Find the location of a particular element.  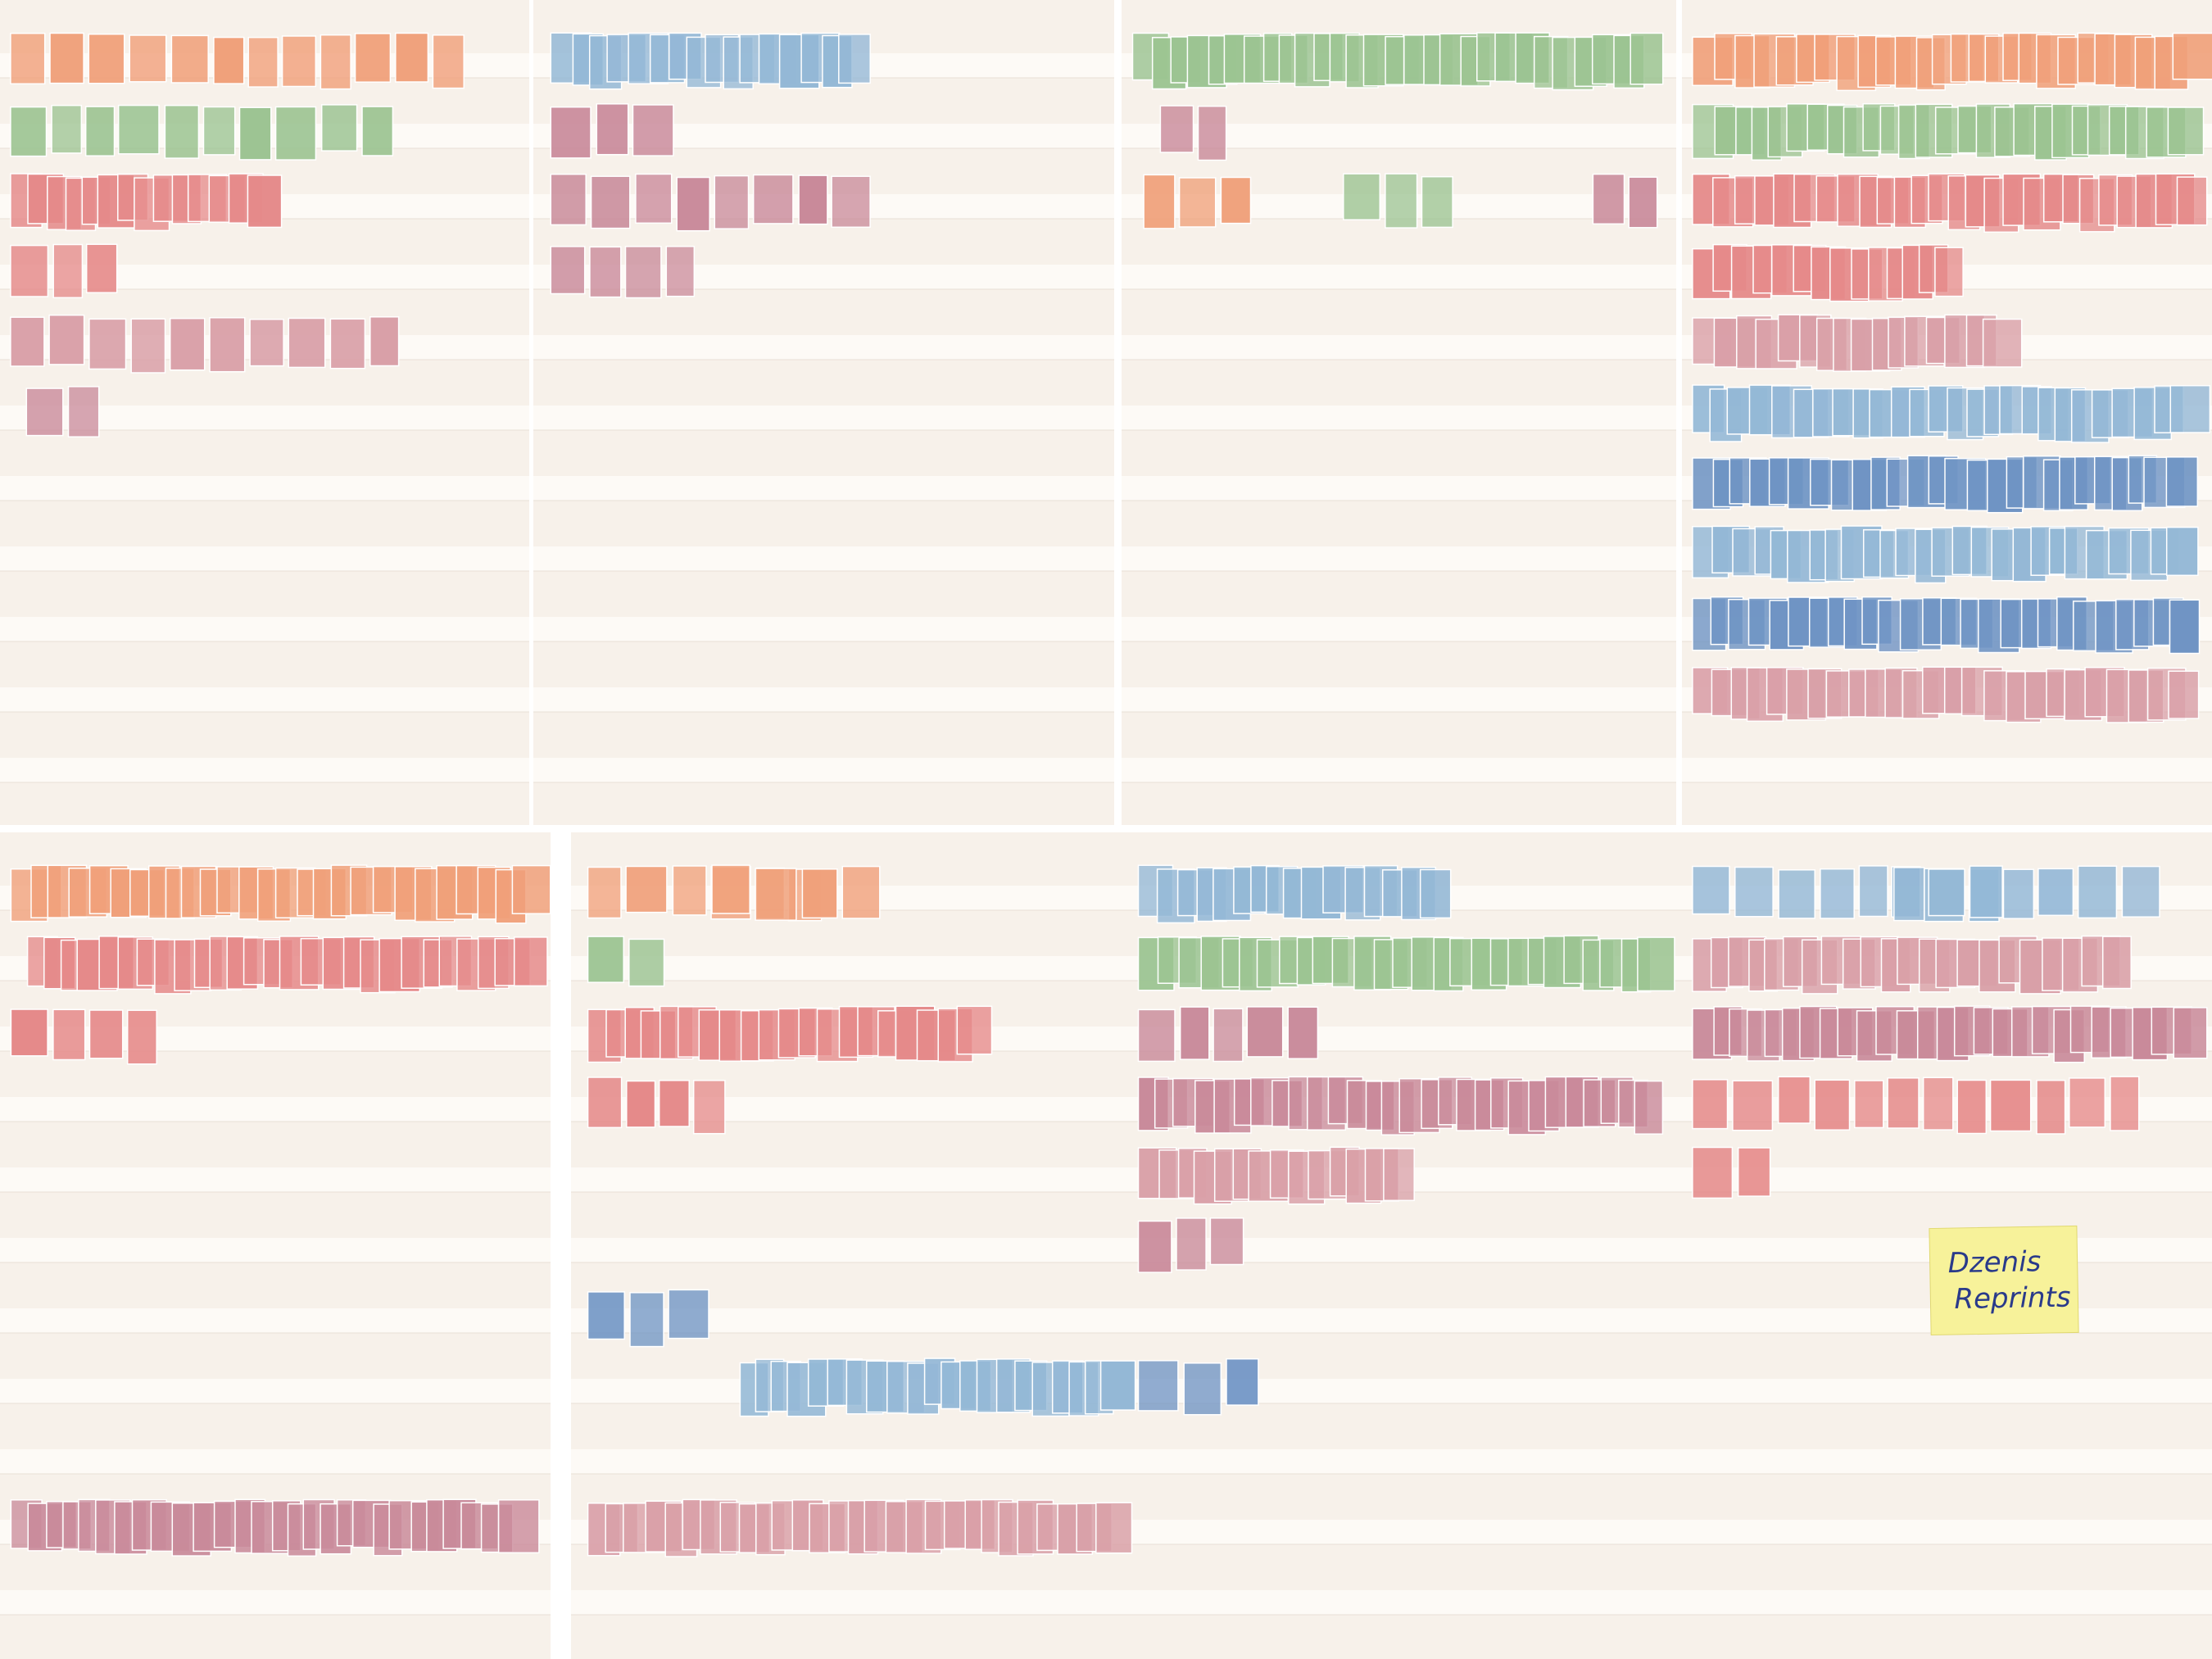

sticky-note: Dzenis Reprints is located at coordinates (2004, 1280).